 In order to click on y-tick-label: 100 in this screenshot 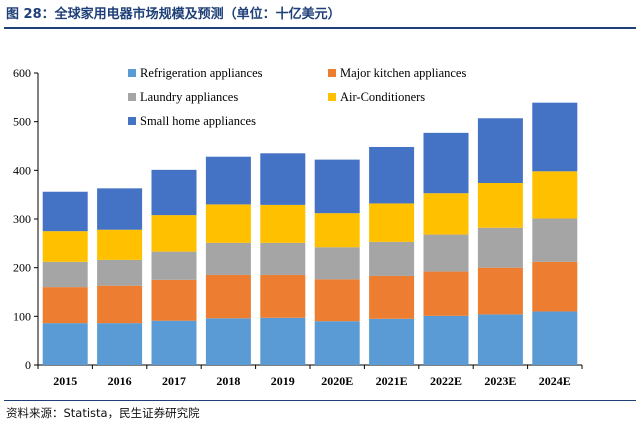, I will do `click(22, 316)`.